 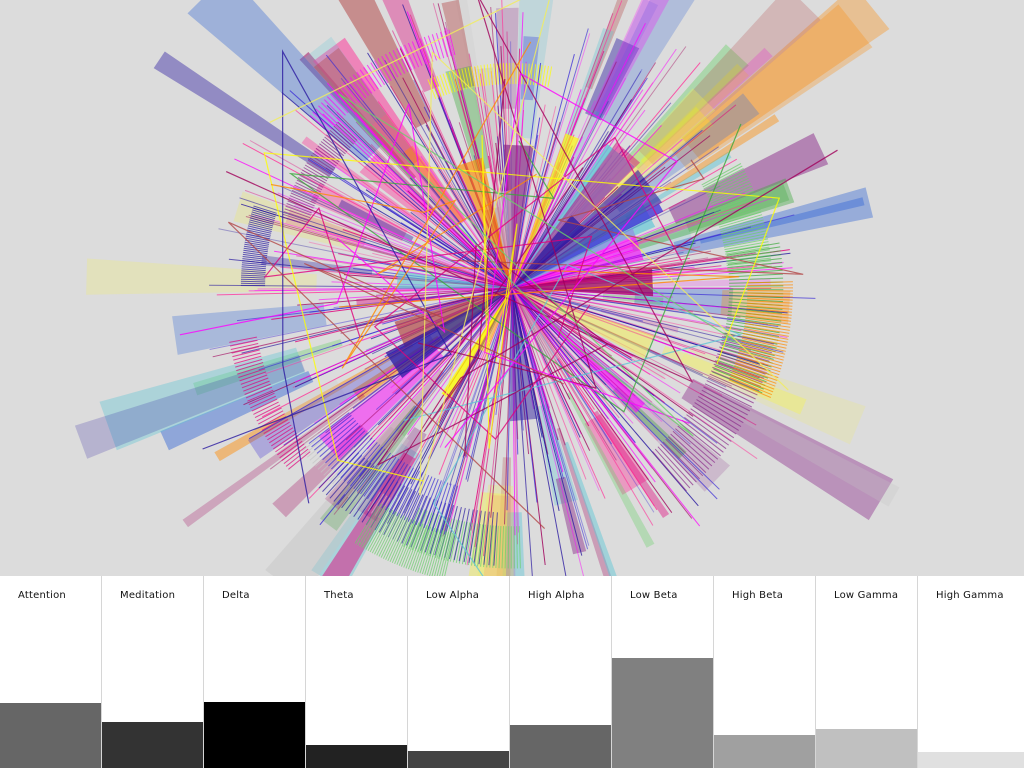 What do you see at coordinates (536, 326) in the screenshot?
I see `burst-core-wedge` at bounding box center [536, 326].